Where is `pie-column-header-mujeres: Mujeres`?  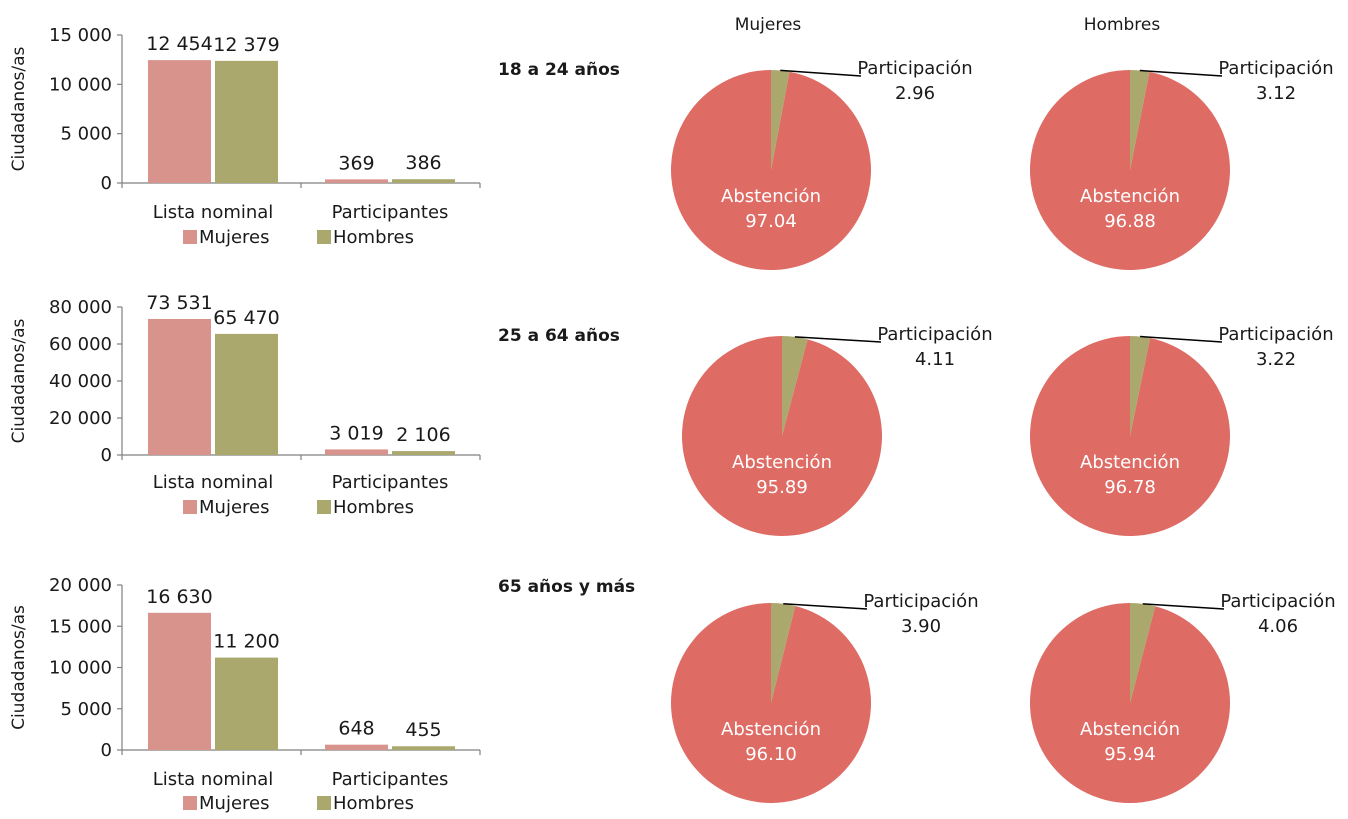 pie-column-header-mujeres: Mujeres is located at coordinates (768, 25).